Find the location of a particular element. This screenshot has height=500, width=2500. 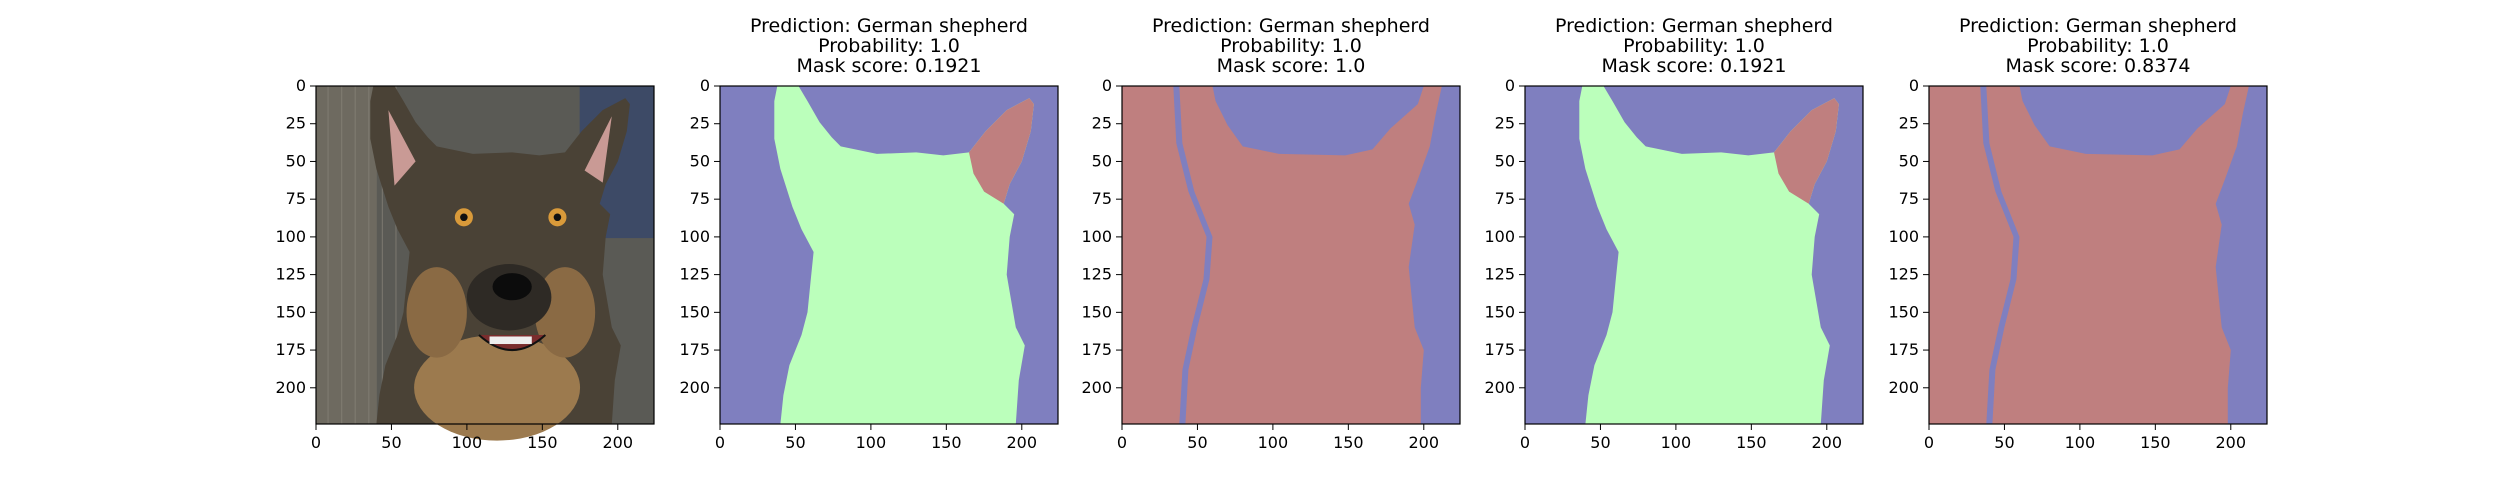

subplot-title-line: Mask score: 1.0 is located at coordinates (1291, 66).